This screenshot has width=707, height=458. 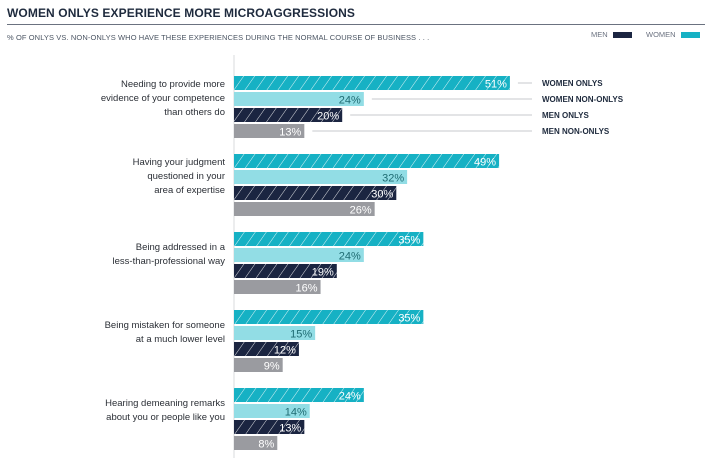 What do you see at coordinates (382, 195) in the screenshot?
I see `value-label: 30%` at bounding box center [382, 195].